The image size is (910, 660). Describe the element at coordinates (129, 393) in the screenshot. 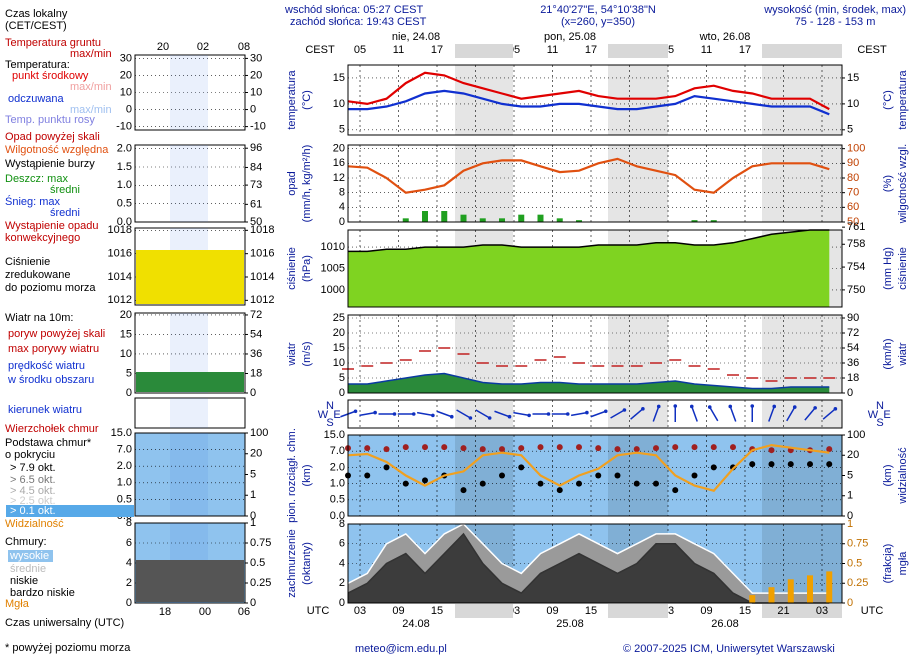

I see `y-tick-label: 0` at that location.